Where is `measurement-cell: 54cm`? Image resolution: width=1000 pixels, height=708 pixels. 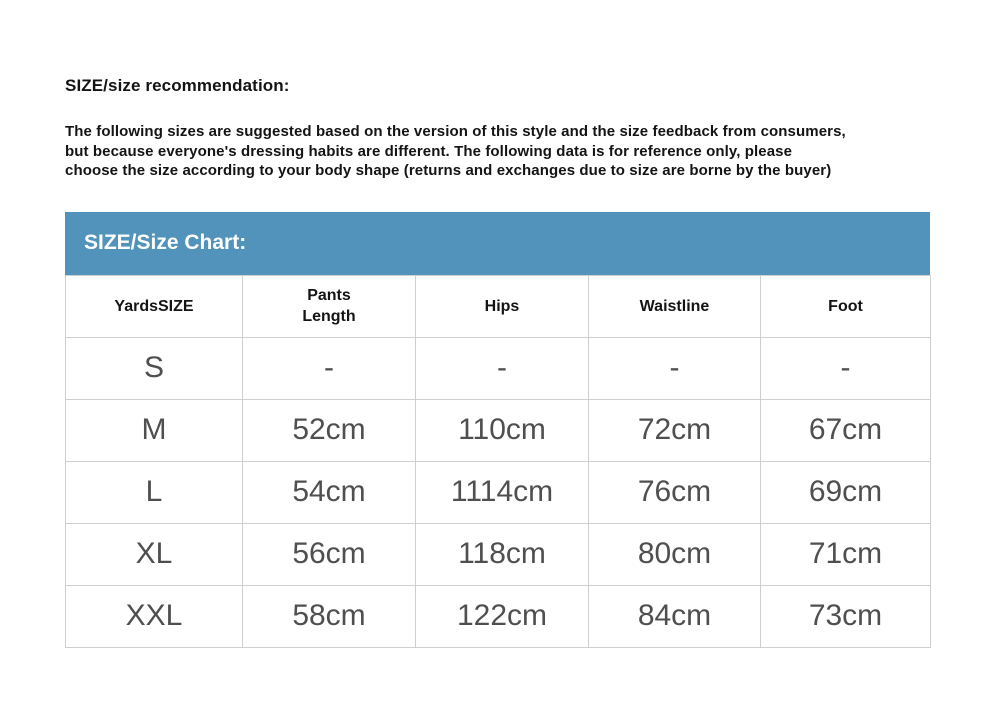
measurement-cell: 54cm is located at coordinates (329, 492).